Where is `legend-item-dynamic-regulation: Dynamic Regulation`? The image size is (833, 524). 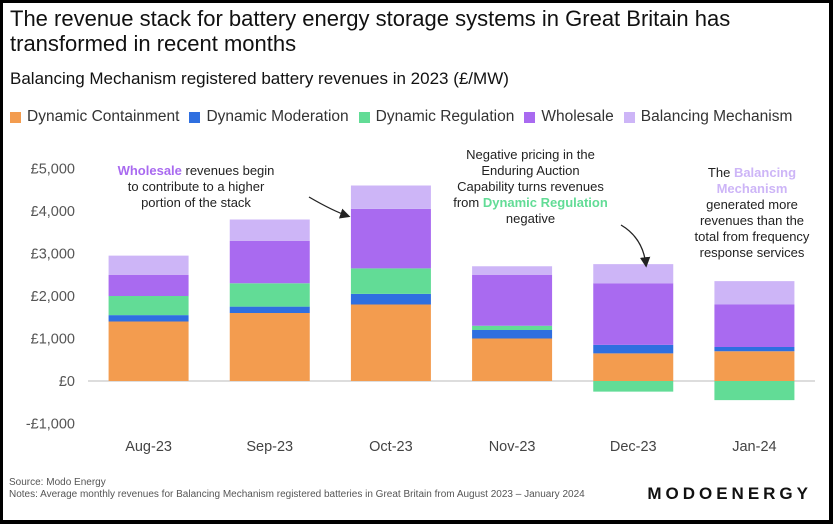 legend-item-dynamic-regulation: Dynamic Regulation is located at coordinates (436, 117).